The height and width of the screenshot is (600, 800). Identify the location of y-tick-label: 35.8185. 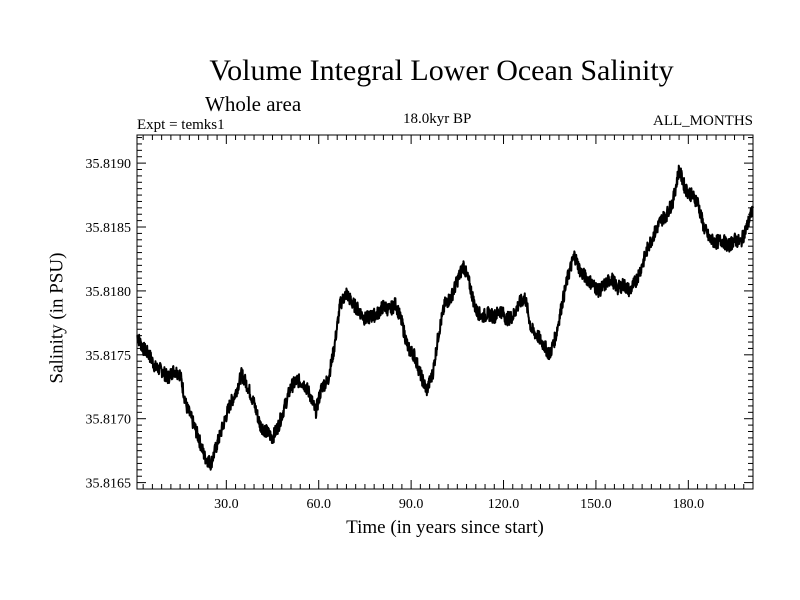
(109, 228).